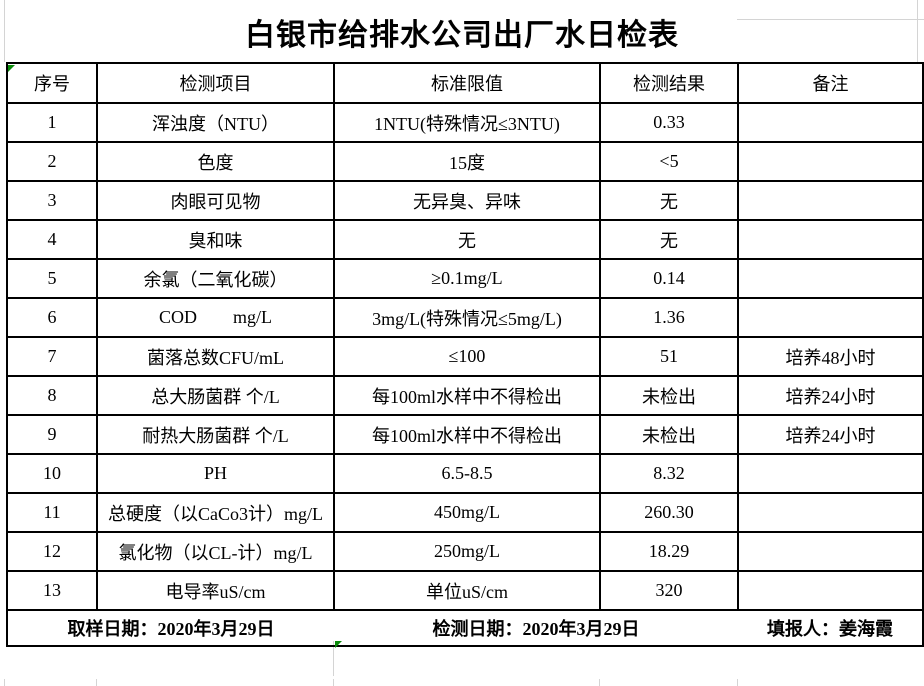 The height and width of the screenshot is (686, 924). What do you see at coordinates (215, 239) in the screenshot?
I see `cell-item: 臭和味` at bounding box center [215, 239].